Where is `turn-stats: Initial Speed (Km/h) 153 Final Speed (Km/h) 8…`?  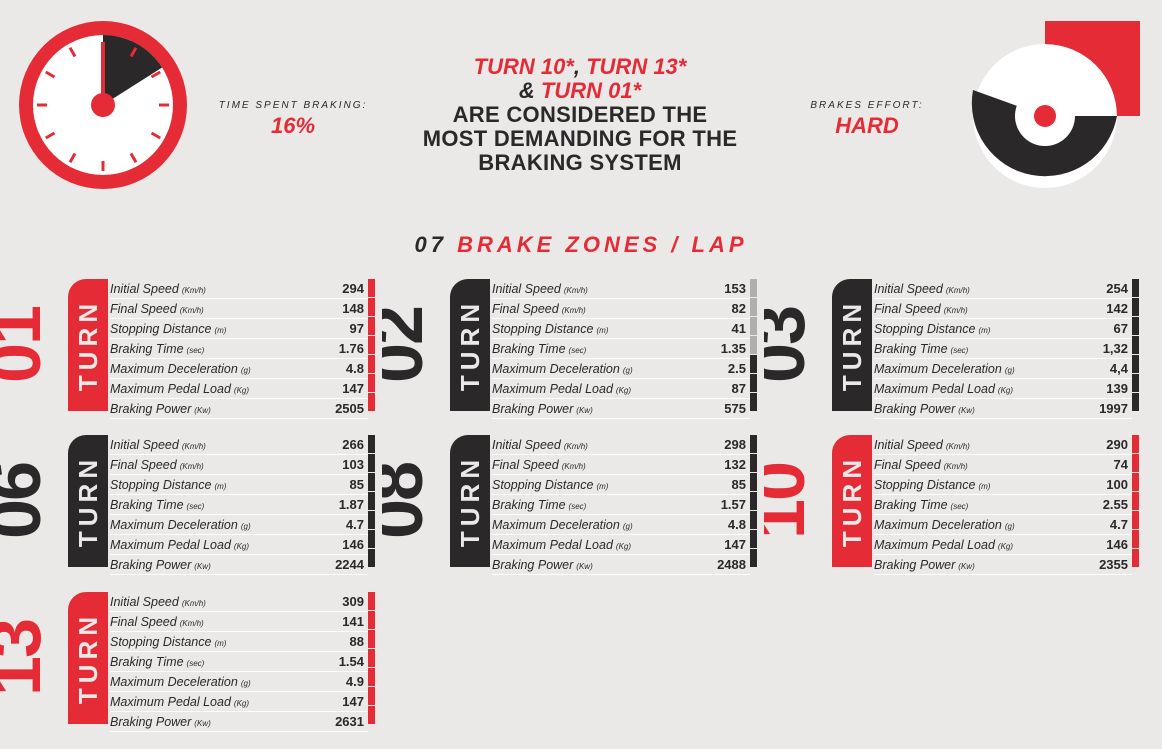 turn-stats: Initial Speed (Km/h) 153 Final Speed (Km/h) 8… is located at coordinates (621, 349).